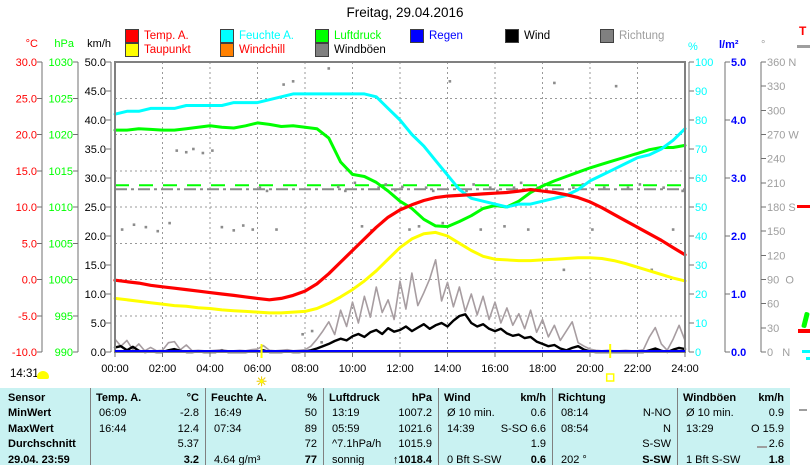 This screenshot has height=465, width=810. What do you see at coordinates (350, 50) in the screenshot?
I see `legend-item-windböen: Windböen` at bounding box center [350, 50].